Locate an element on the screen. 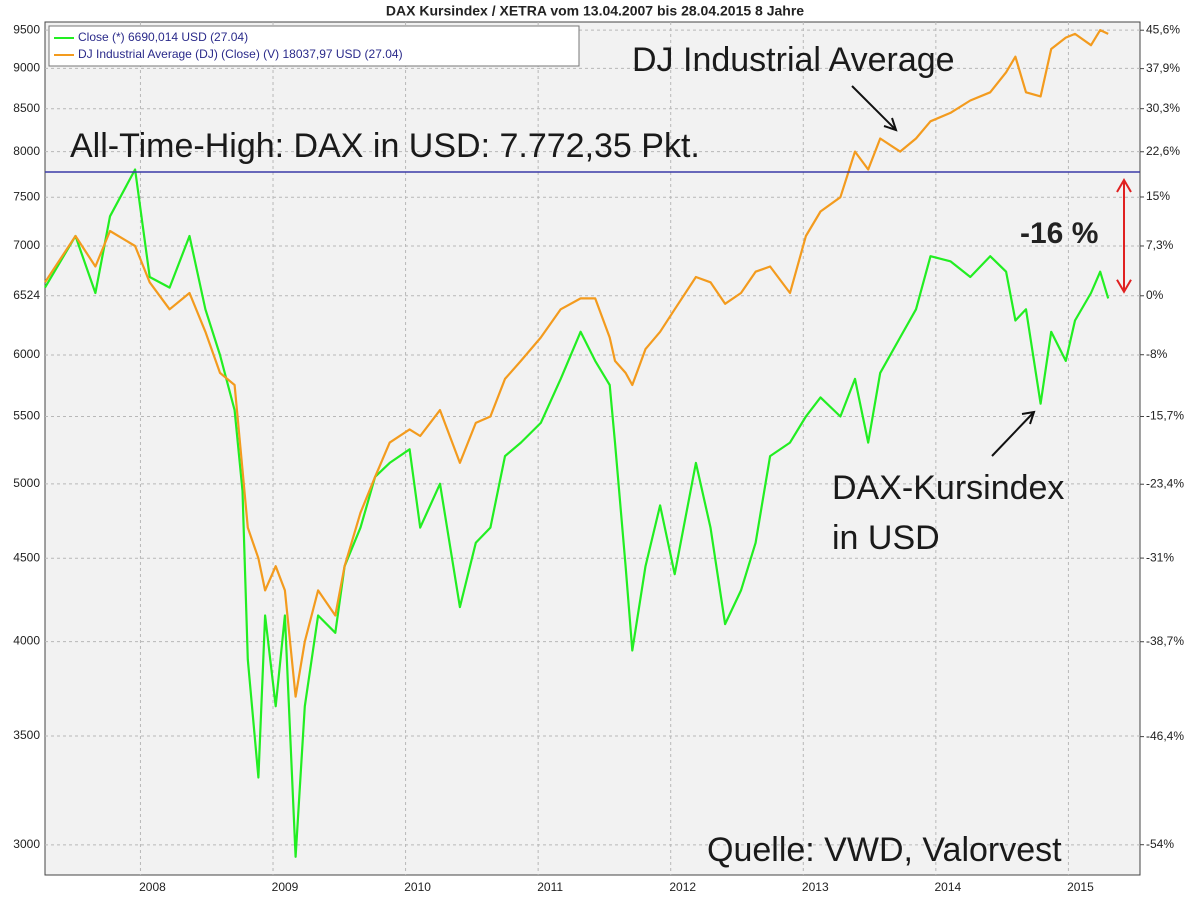 The image size is (1200, 900). x-tick-label: 2011 is located at coordinates (550, 887).